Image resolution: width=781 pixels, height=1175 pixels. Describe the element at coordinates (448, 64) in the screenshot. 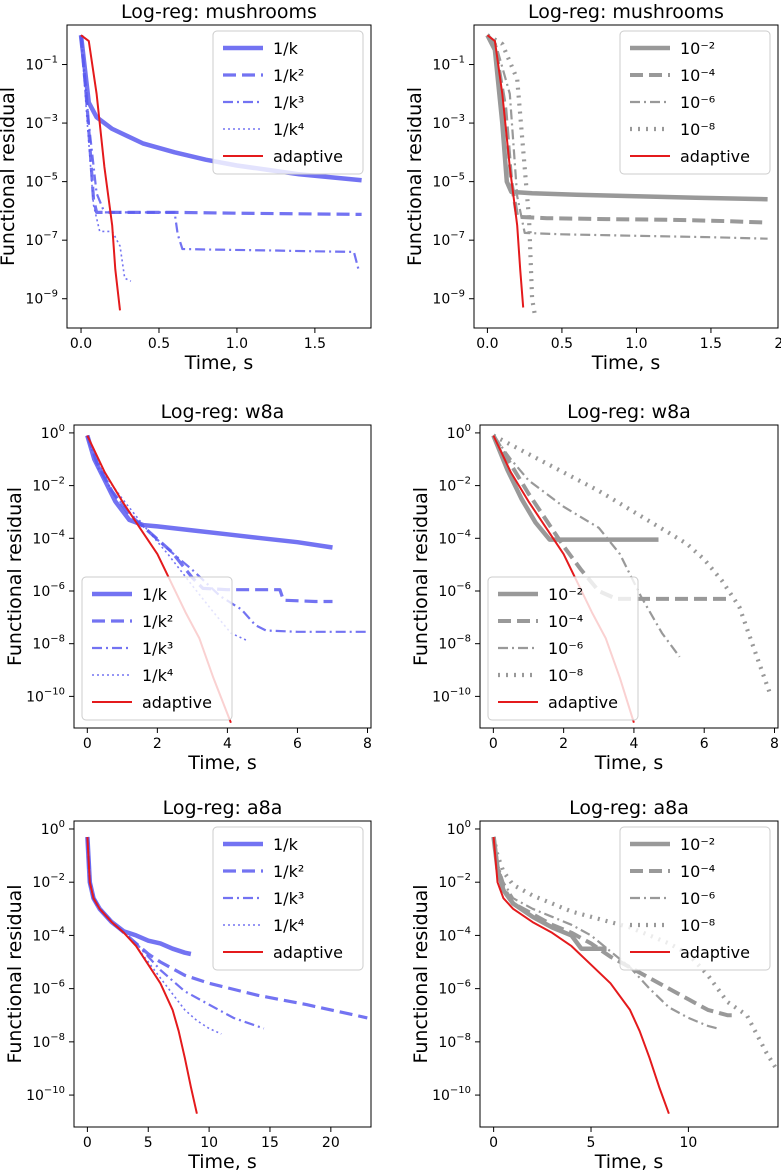

I see `y-tick-label: 10⁻¹` at that location.